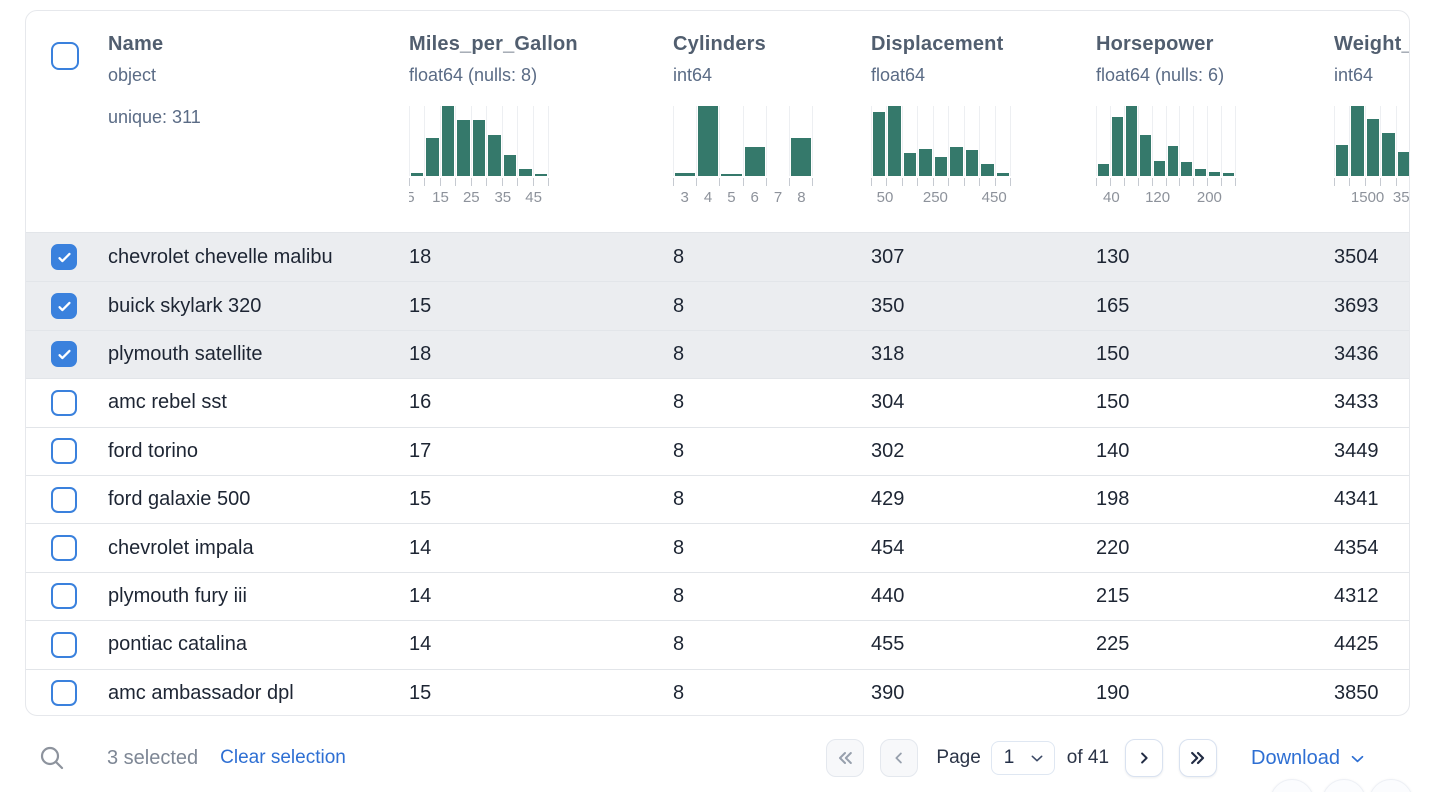  What do you see at coordinates (1354, 75) in the screenshot?
I see `column-dtype: int64` at bounding box center [1354, 75].